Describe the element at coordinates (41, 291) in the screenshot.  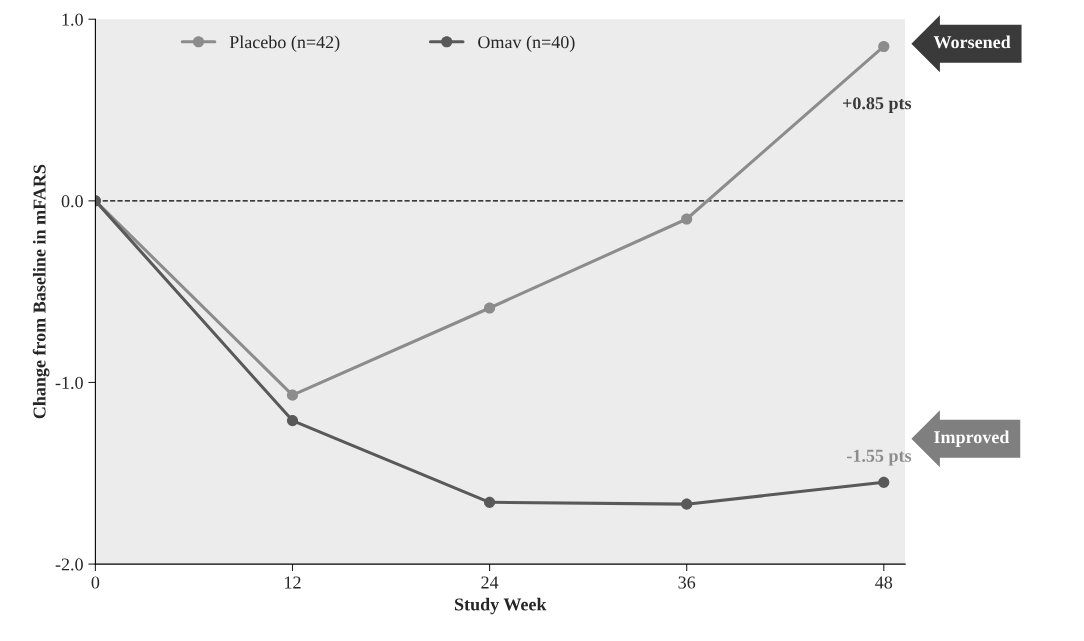
I see `y-axis-title: Change from Baseline in mFARS` at that location.